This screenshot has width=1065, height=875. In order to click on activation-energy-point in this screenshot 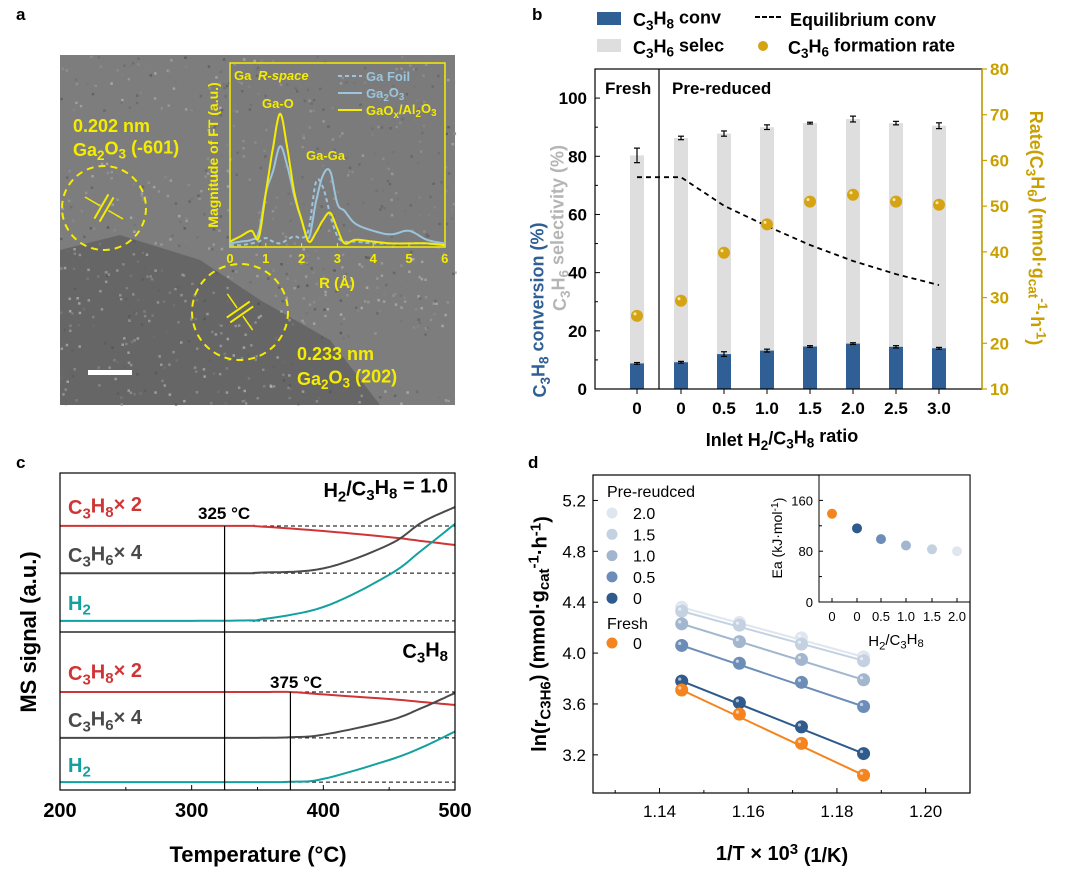, I will do `click(932, 549)`.